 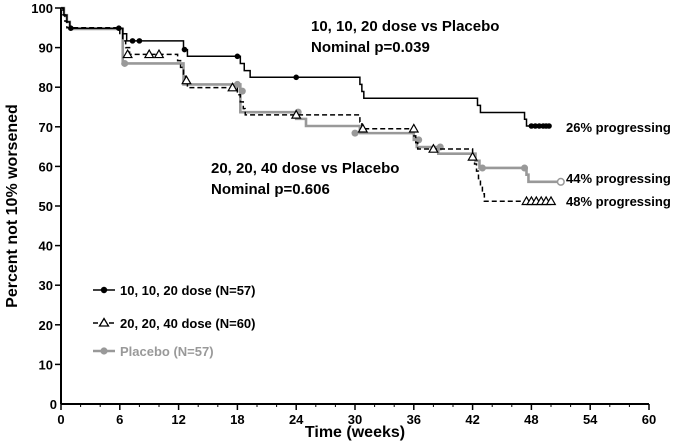 I want to click on annotation-low-dose-title: 10, 10, 20 dose vs Placebo, so click(x=405, y=26).